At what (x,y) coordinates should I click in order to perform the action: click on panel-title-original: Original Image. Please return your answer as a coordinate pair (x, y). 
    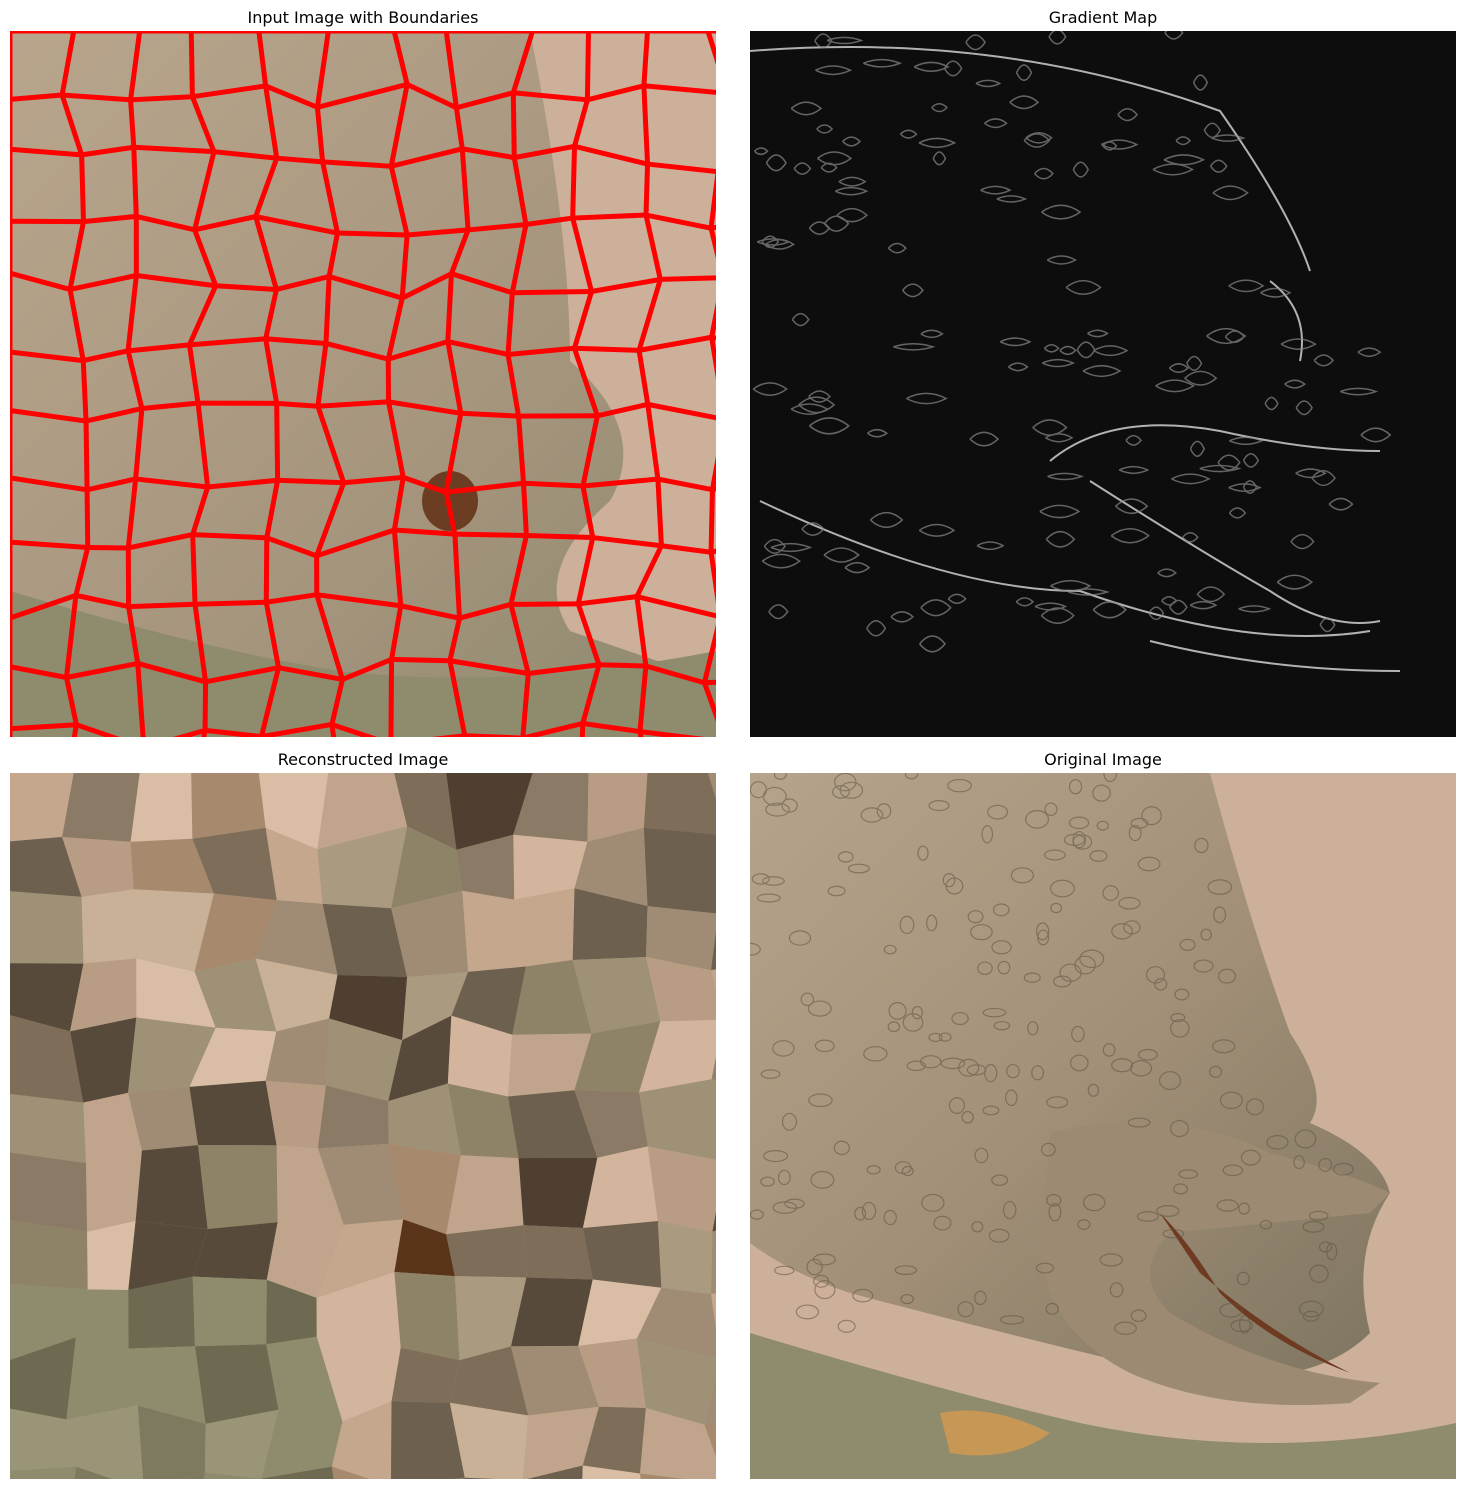
    Looking at the image, I should click on (1103, 759).